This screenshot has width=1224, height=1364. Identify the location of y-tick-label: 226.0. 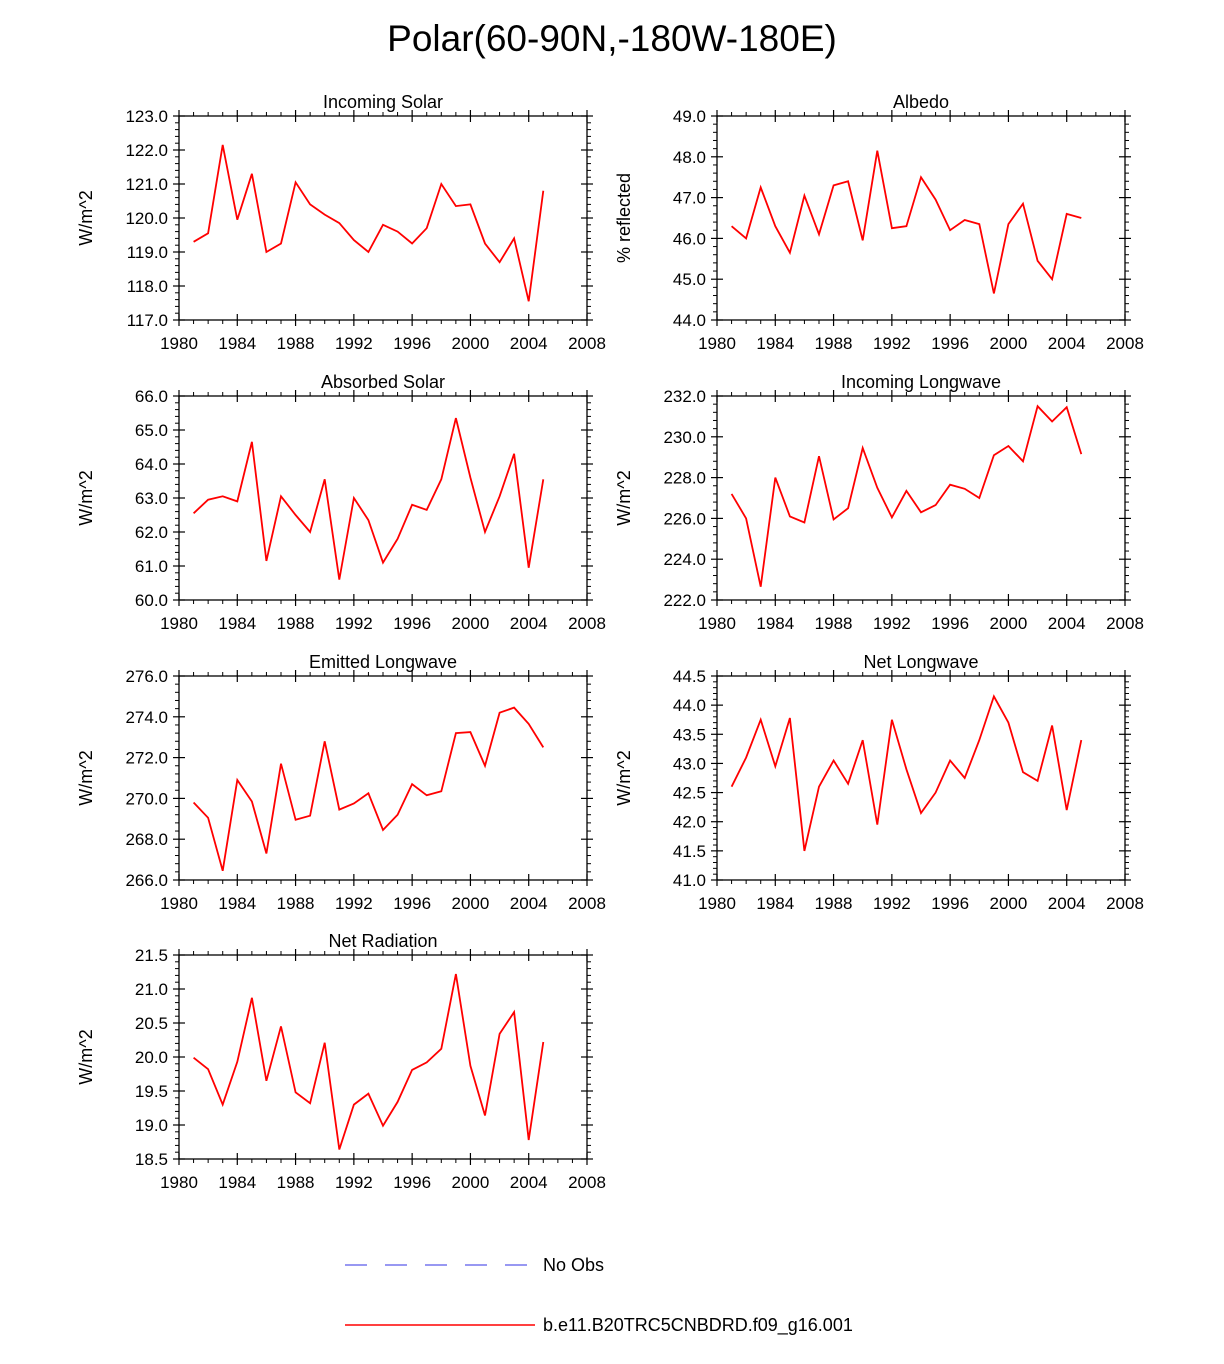
(684, 518).